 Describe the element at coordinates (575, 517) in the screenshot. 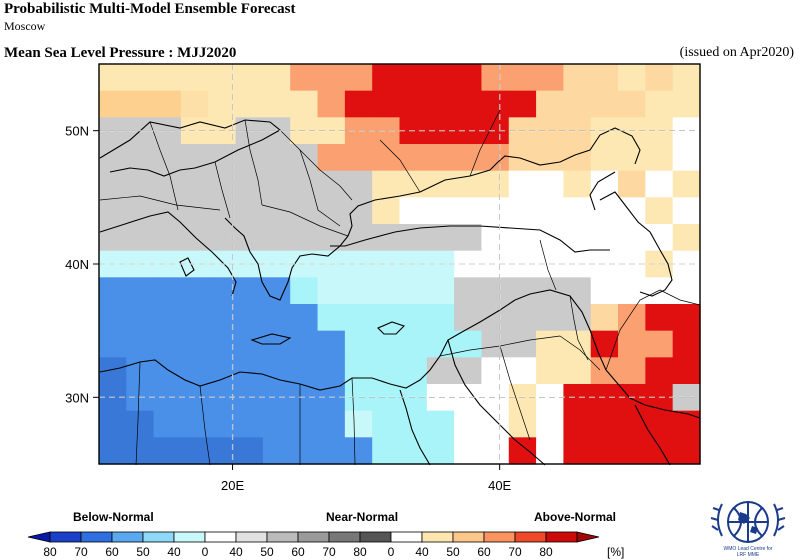

I see `above-normal-label: Above-Normal` at that location.